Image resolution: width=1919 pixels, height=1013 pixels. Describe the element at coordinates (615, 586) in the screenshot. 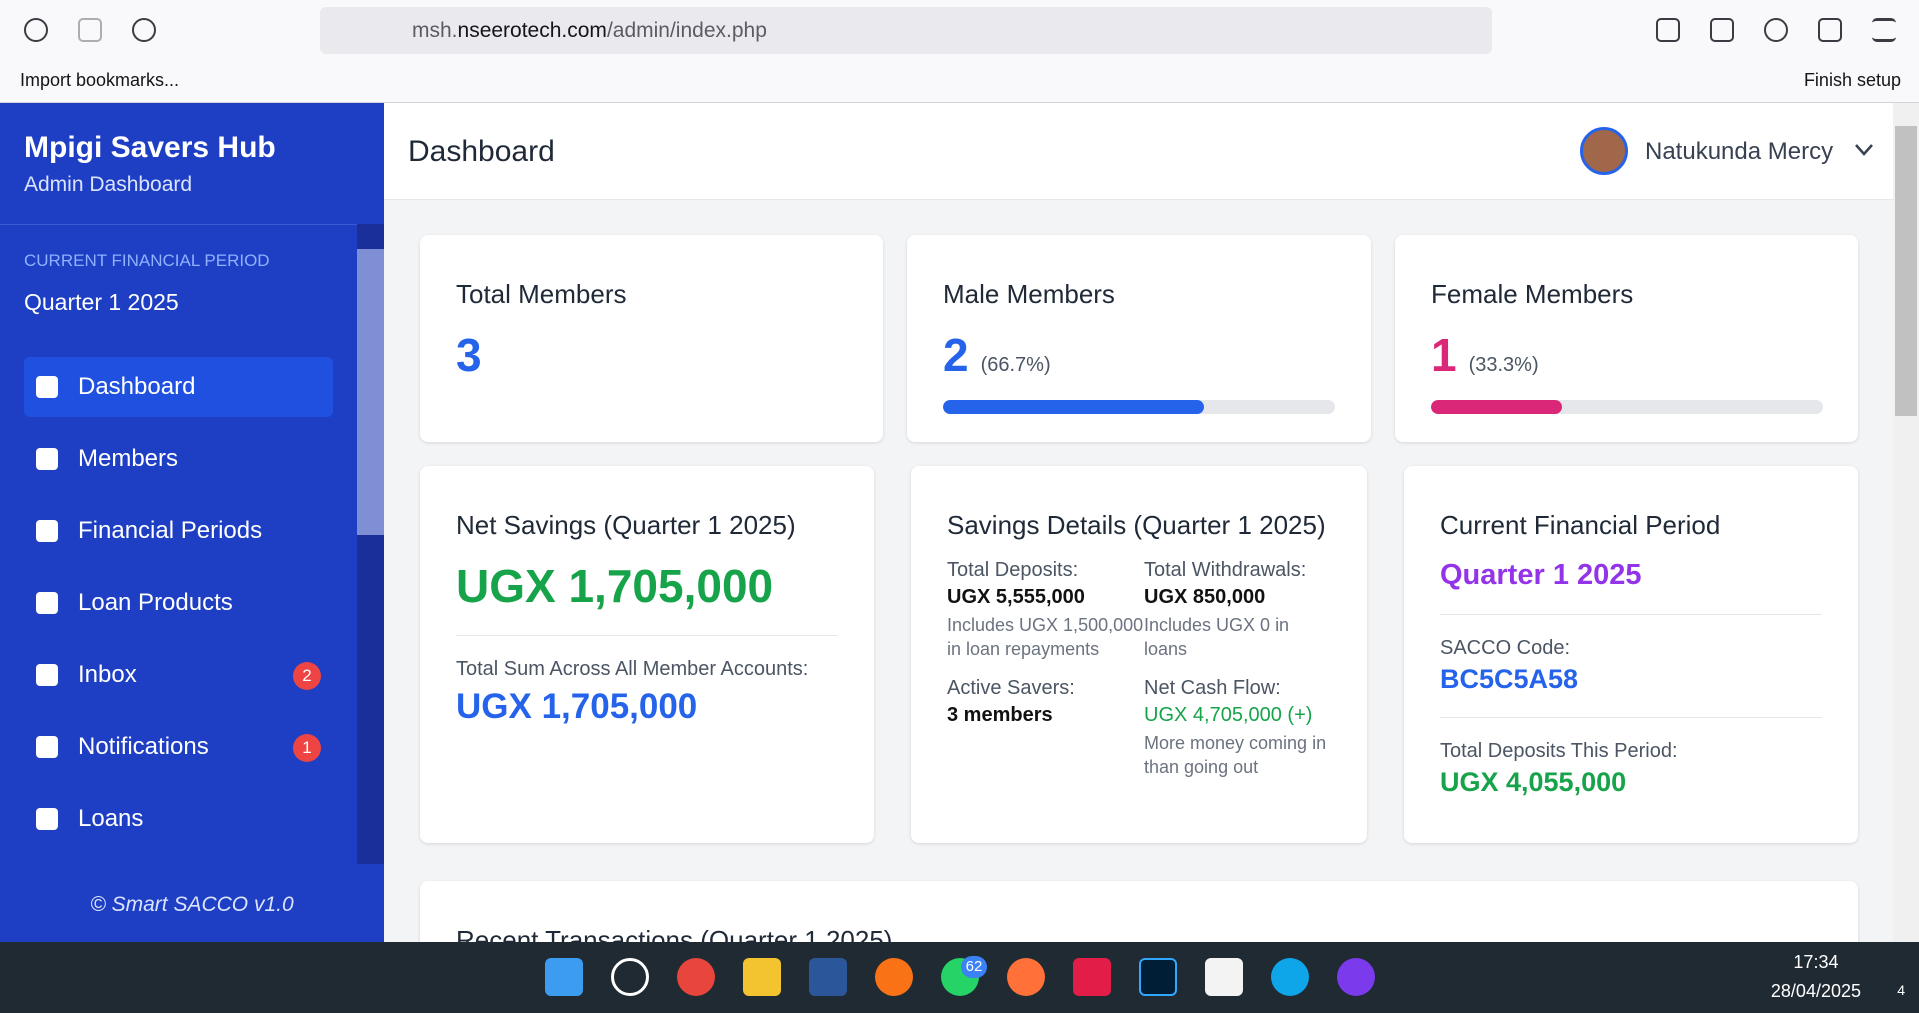

I see `net-savings: UGX 1,705,000` at that location.